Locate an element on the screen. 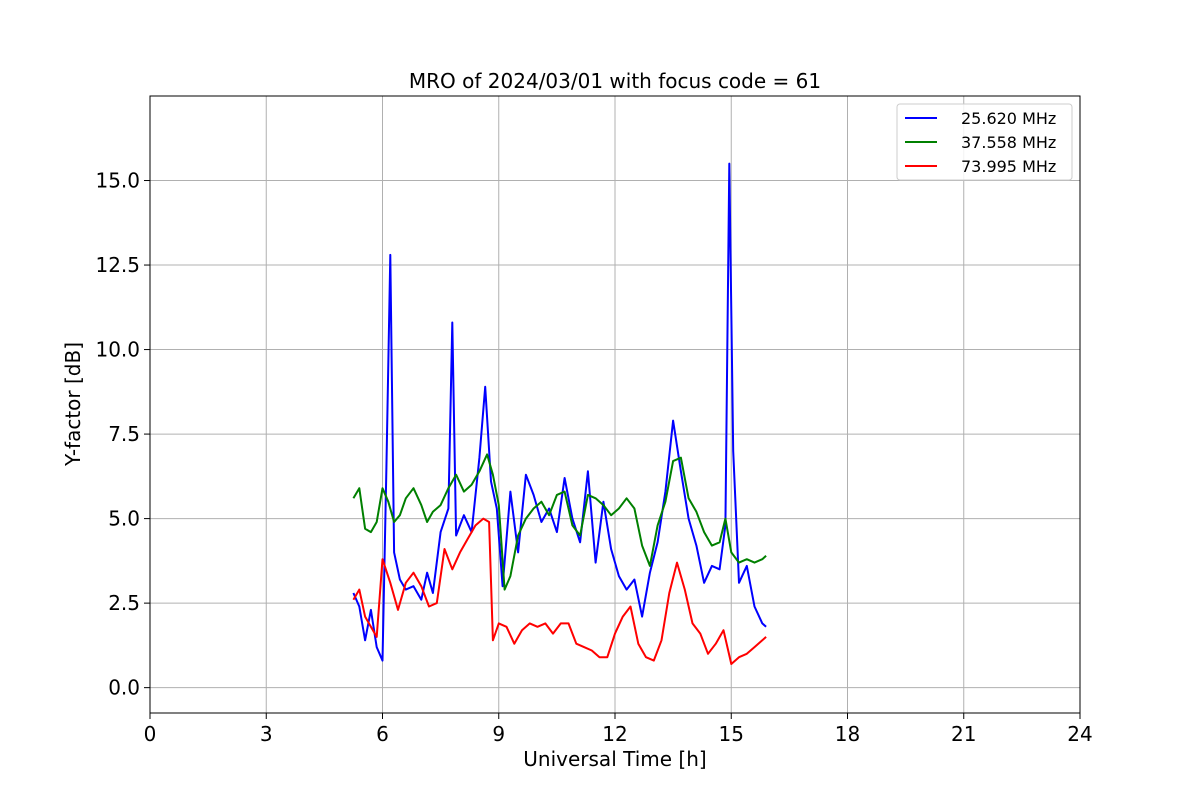 This screenshot has height=800, width=1200. y-tick-label: 12.5 is located at coordinates (117, 265).